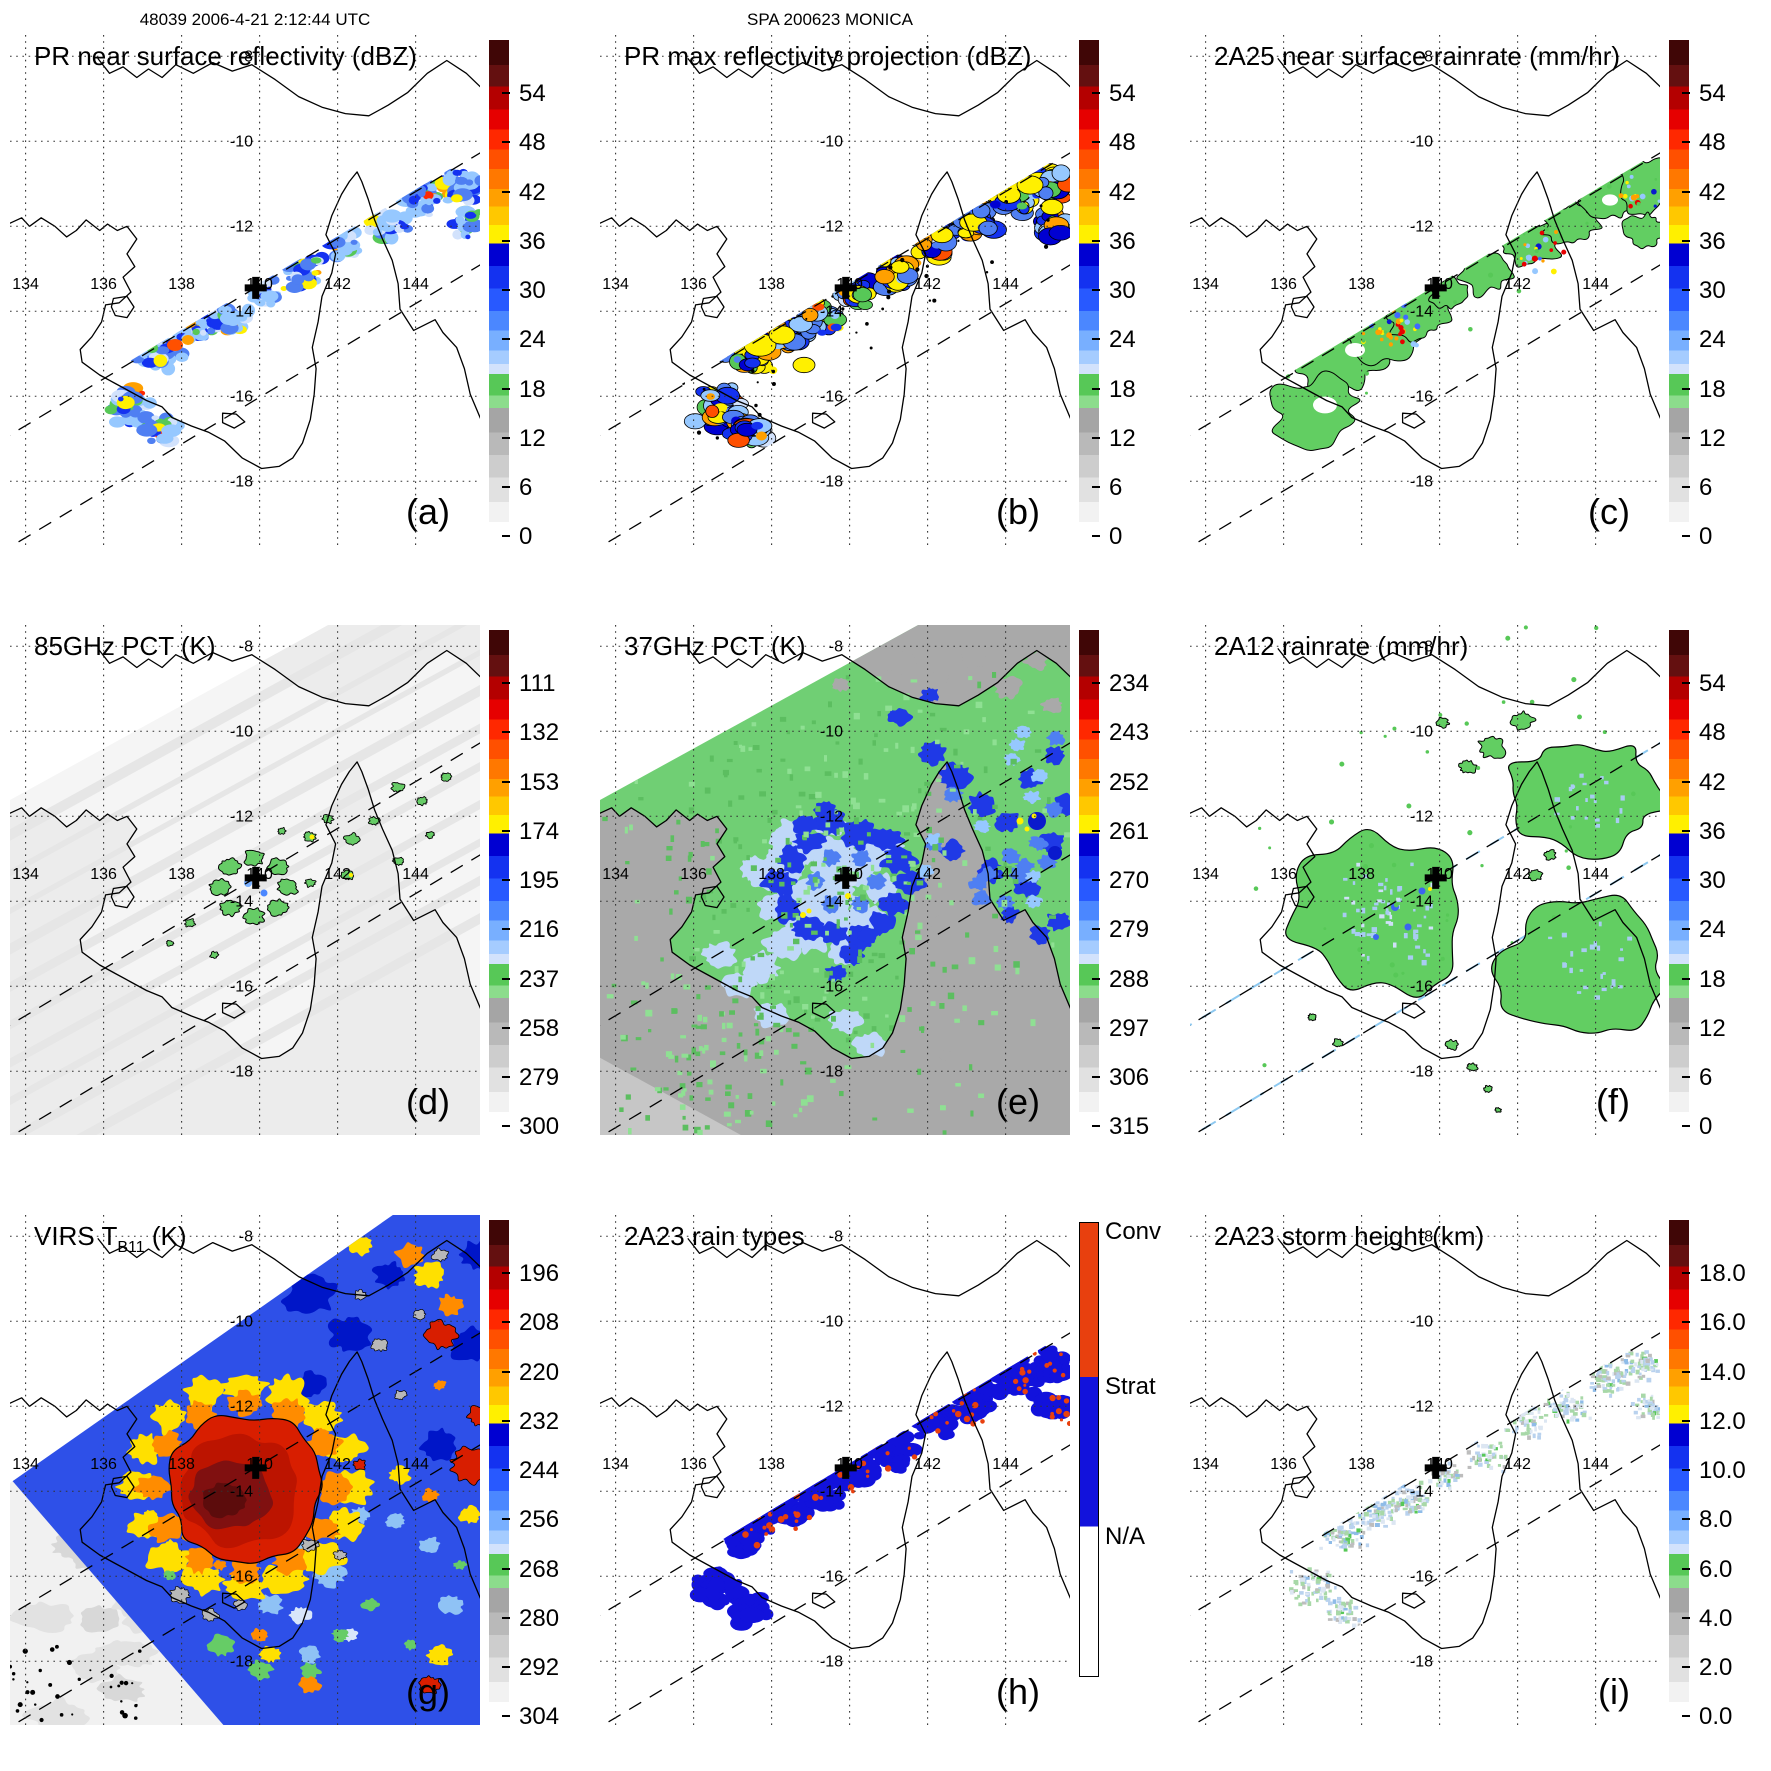 Image resolution: width=1771 pixels, height=1771 pixels. What do you see at coordinates (1116, 537) in the screenshot?
I see `colorbar-tick-label: 0` at bounding box center [1116, 537].